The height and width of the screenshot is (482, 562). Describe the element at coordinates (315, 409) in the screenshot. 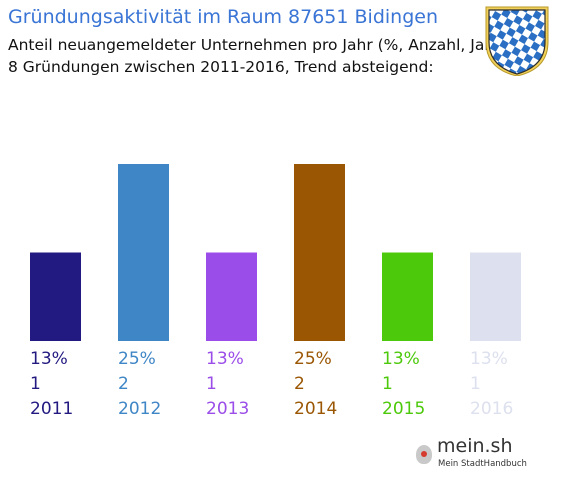

I see `year-label-2014: 2014` at that location.